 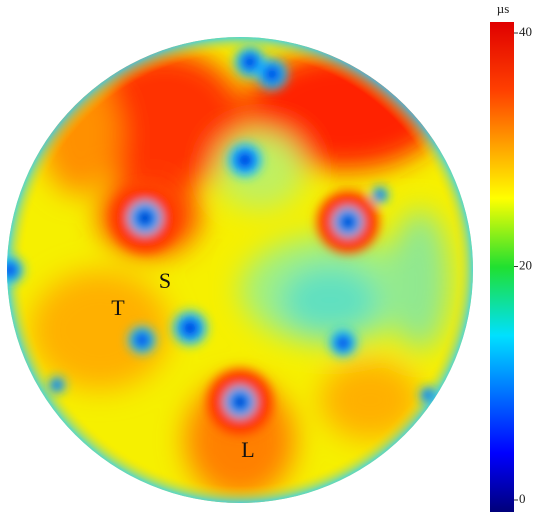 What do you see at coordinates (525, 264) in the screenshot?
I see `colorbar-tick-label: 20` at bounding box center [525, 264].